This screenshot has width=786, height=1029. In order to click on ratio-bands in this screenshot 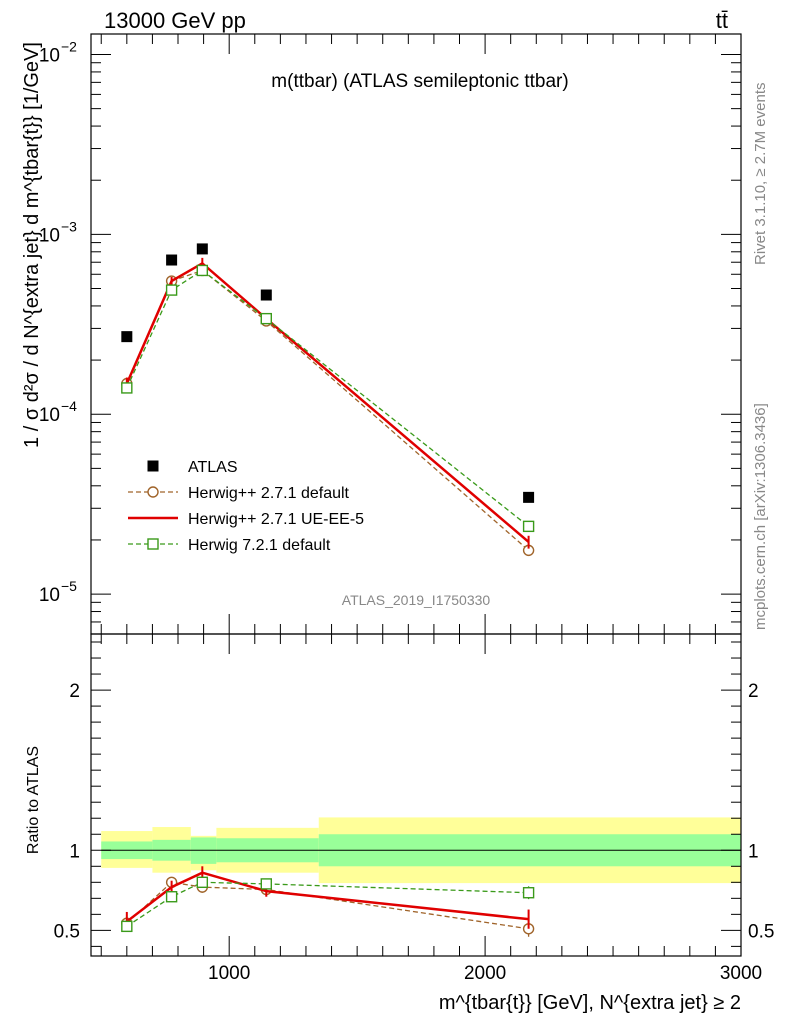, I will do `click(421, 850)`.